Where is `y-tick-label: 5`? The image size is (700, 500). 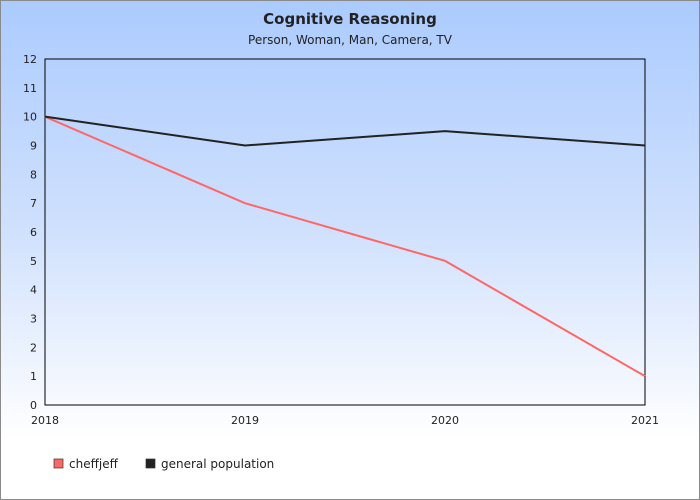 y-tick-label: 5 is located at coordinates (33, 261).